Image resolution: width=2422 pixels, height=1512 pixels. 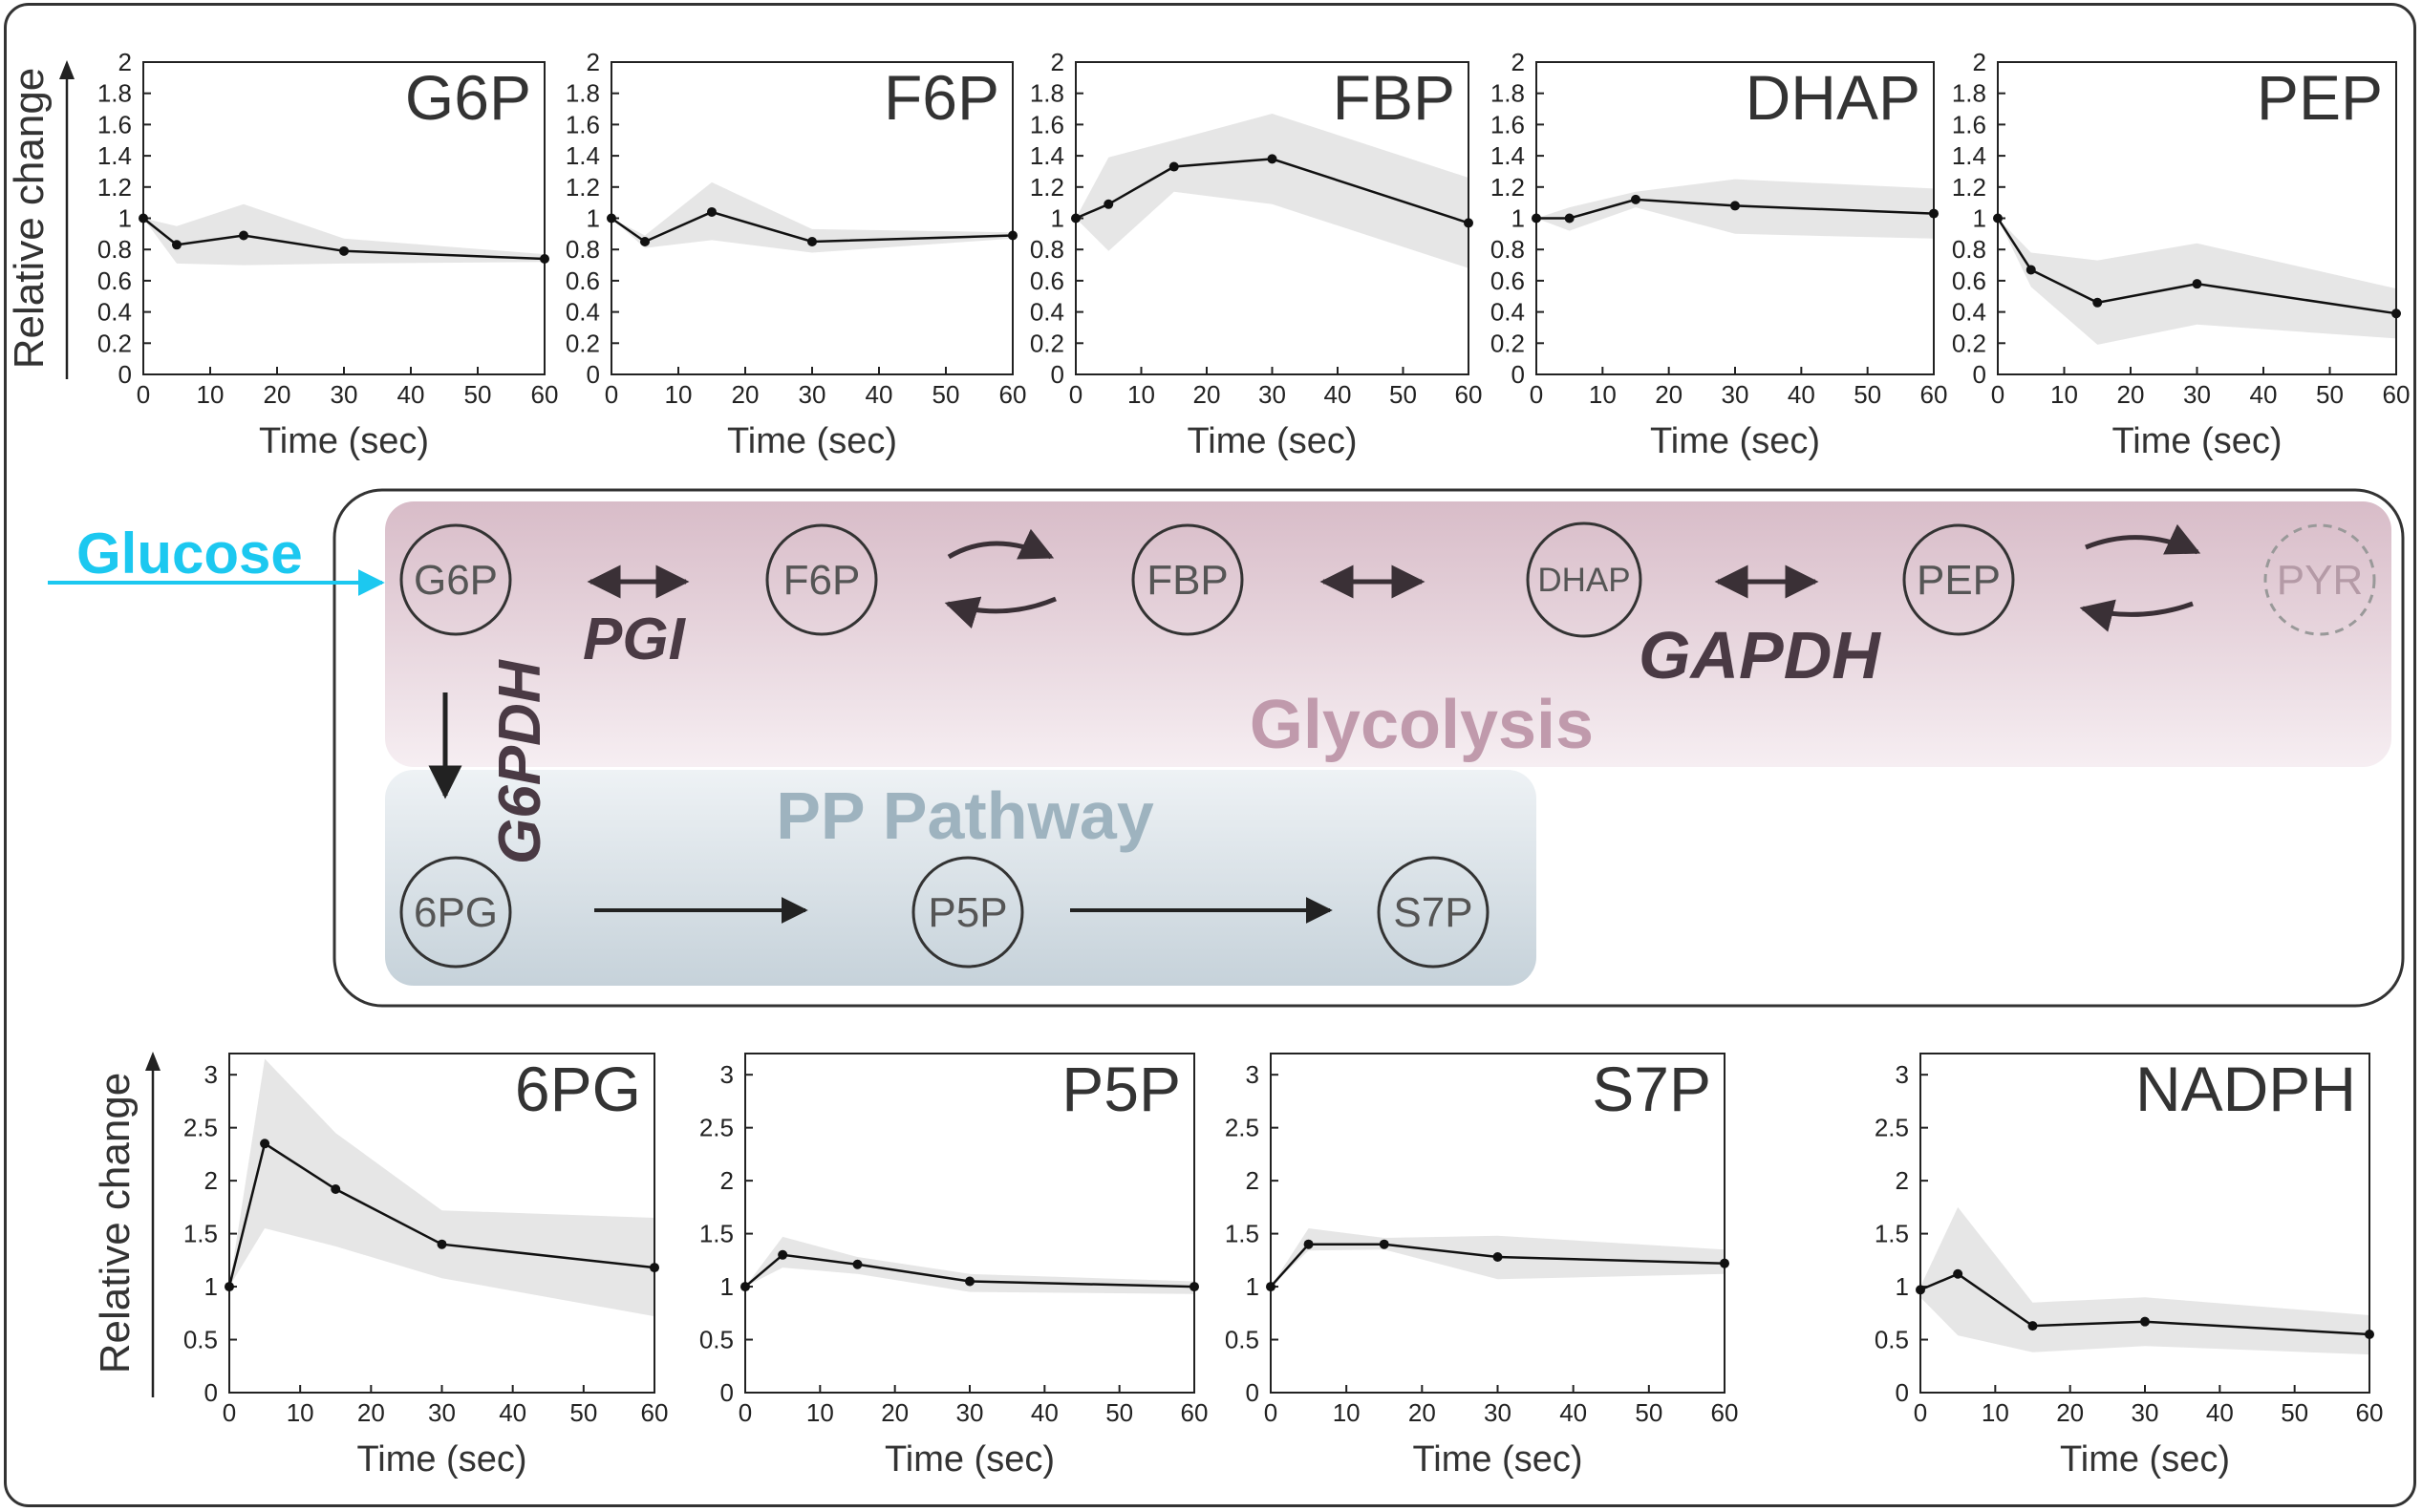 What do you see at coordinates (1902, 1074) in the screenshot?
I see `chart-nadph-ytick-label: 3` at bounding box center [1902, 1074].